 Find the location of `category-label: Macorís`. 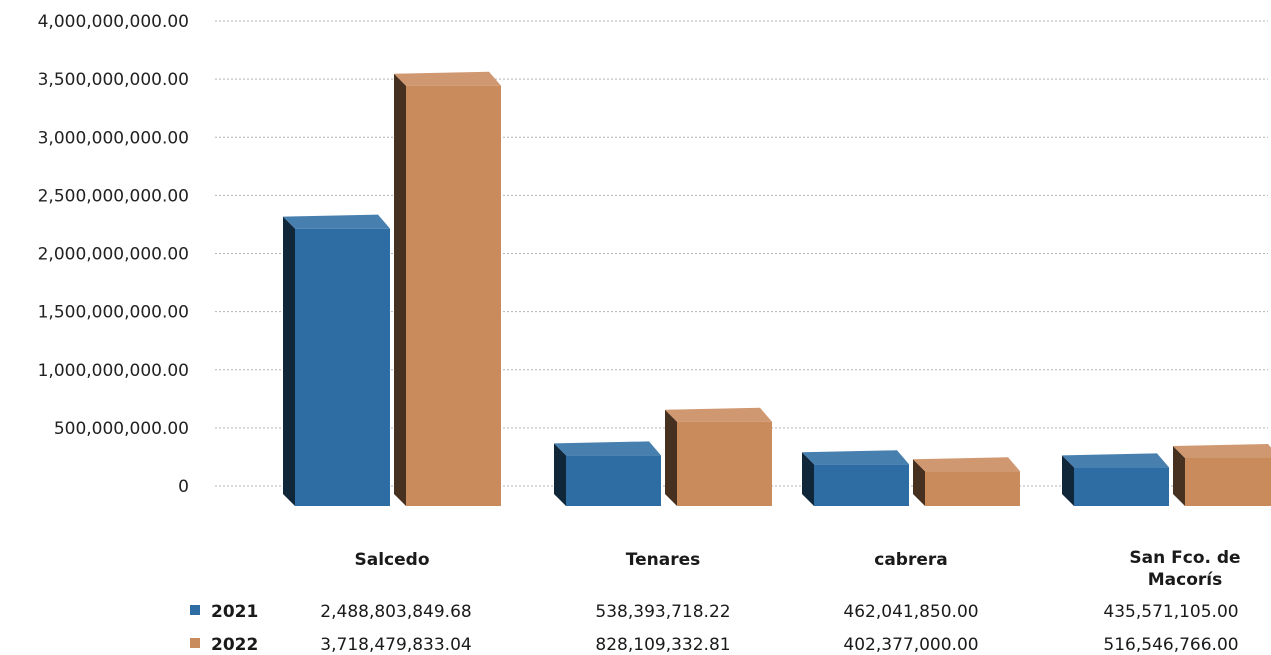

category-label: Macorís is located at coordinates (1185, 580).